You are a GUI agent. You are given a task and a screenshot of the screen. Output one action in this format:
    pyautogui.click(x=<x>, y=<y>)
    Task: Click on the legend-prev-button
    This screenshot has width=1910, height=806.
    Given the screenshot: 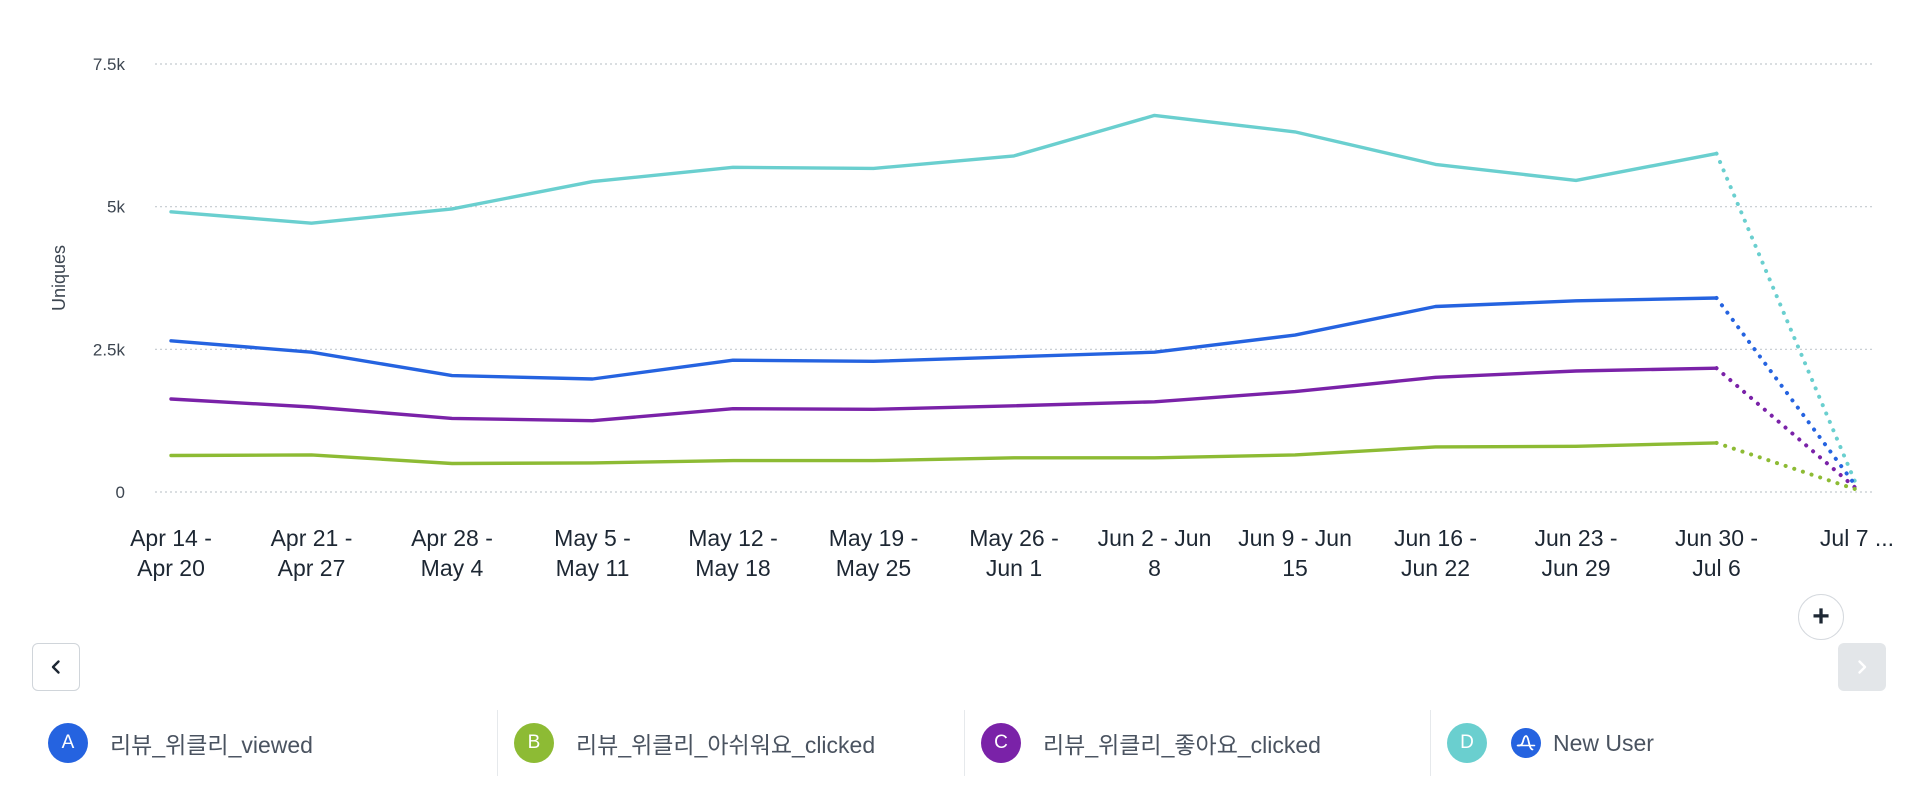 What is the action you would take?
    pyautogui.click(x=56, y=667)
    